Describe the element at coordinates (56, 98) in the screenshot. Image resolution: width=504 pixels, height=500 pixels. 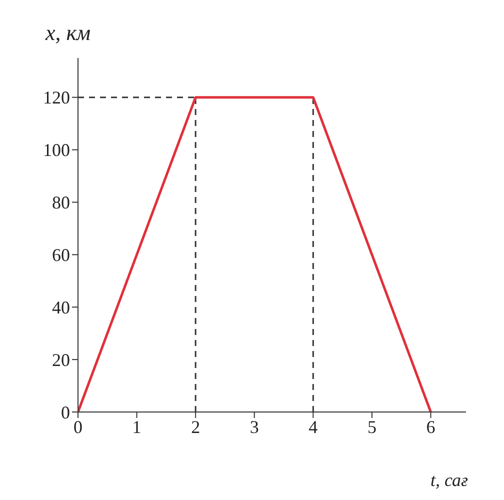
I see `y-tick-label: 120` at that location.